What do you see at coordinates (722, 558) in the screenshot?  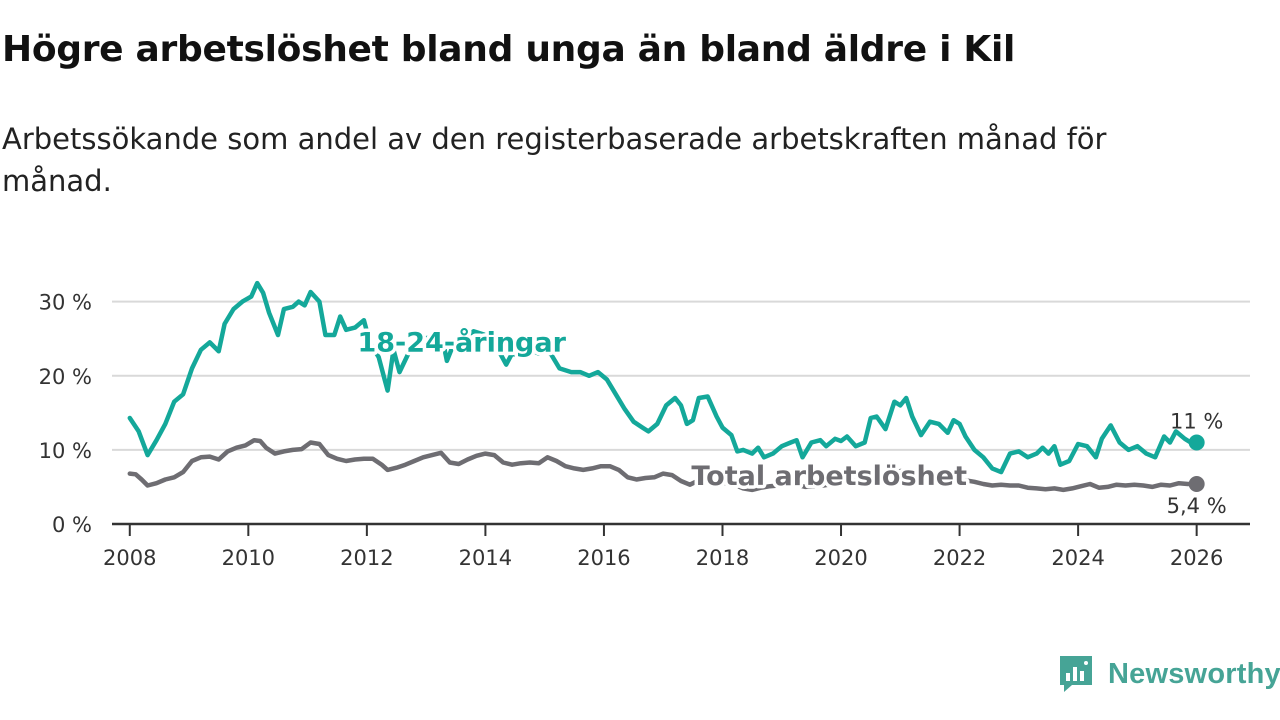 I see `x-tick-label: 2018` at bounding box center [722, 558].